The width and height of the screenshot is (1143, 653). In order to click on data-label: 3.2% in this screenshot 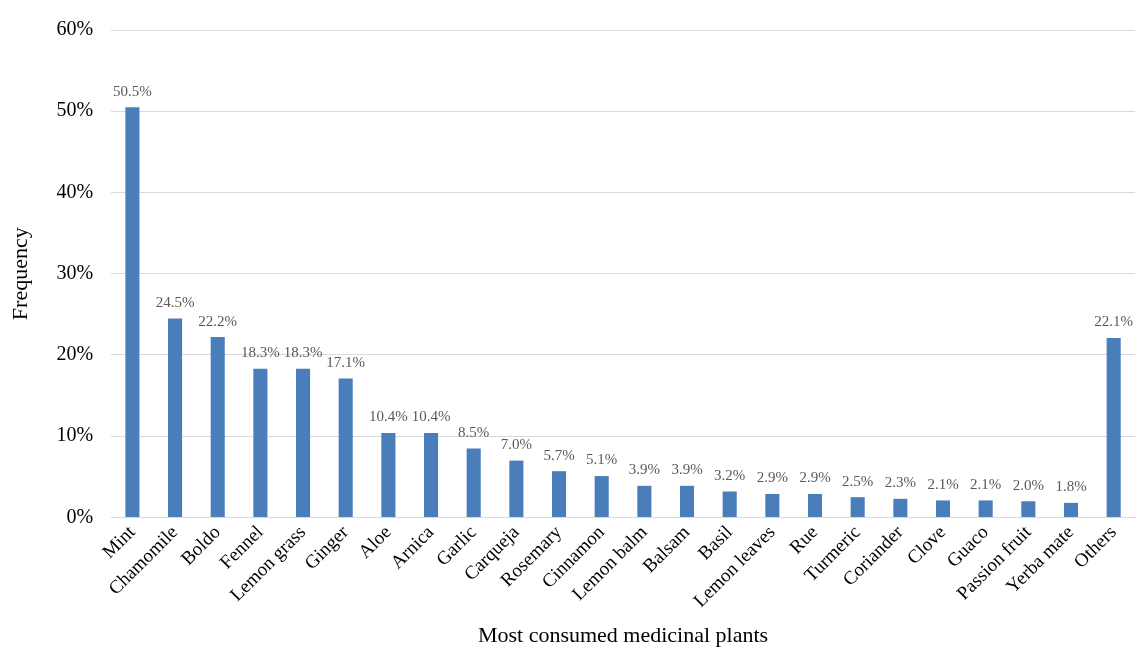, I will do `click(730, 474)`.